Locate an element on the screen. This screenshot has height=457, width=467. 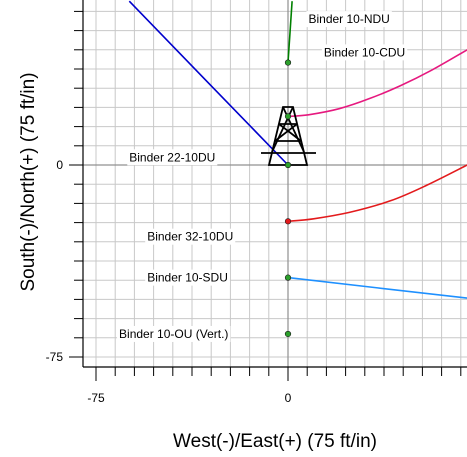
well-label-group: Binder 10-CDU is located at coordinates (364, 52).